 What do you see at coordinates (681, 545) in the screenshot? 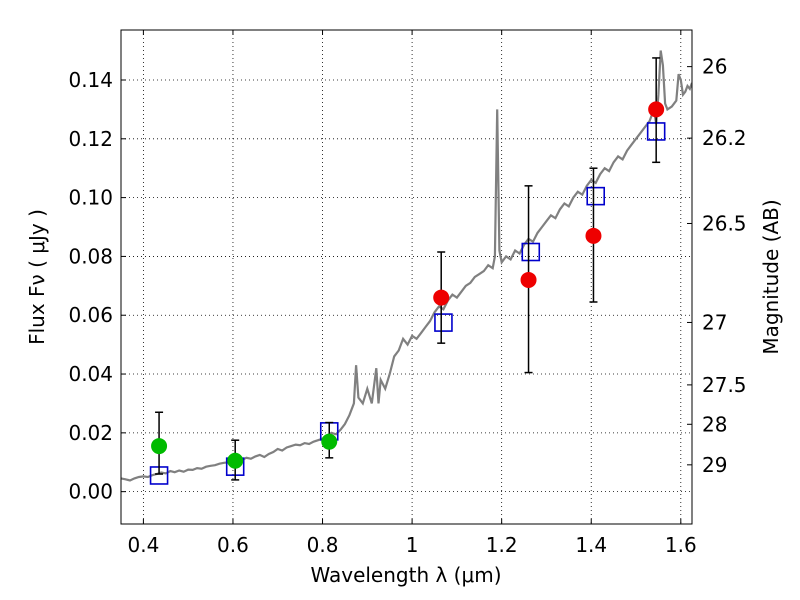
I see `x-tick-label: 1.6` at bounding box center [681, 545].